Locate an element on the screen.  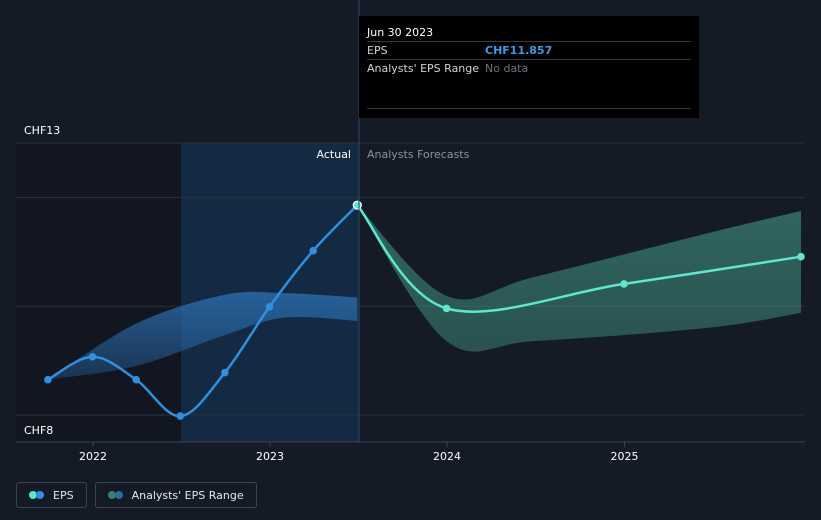
actual-highlight is located at coordinates (270, 292).